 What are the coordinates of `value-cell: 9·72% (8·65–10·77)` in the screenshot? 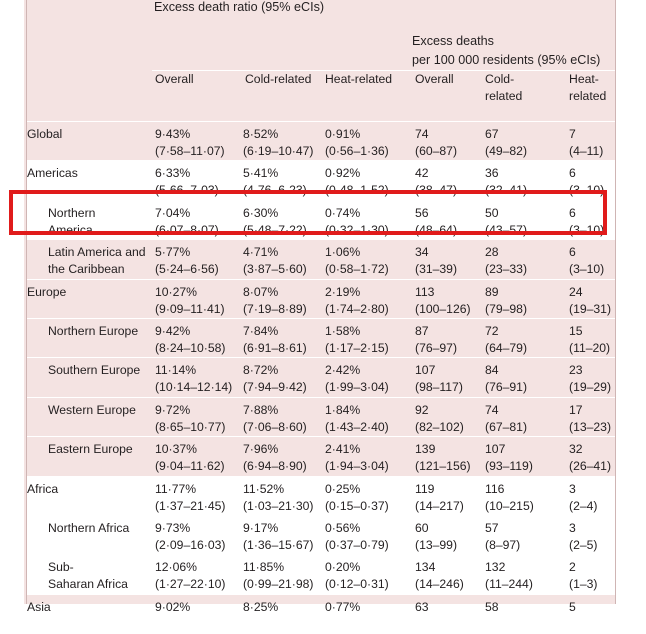 It's located at (196, 416).